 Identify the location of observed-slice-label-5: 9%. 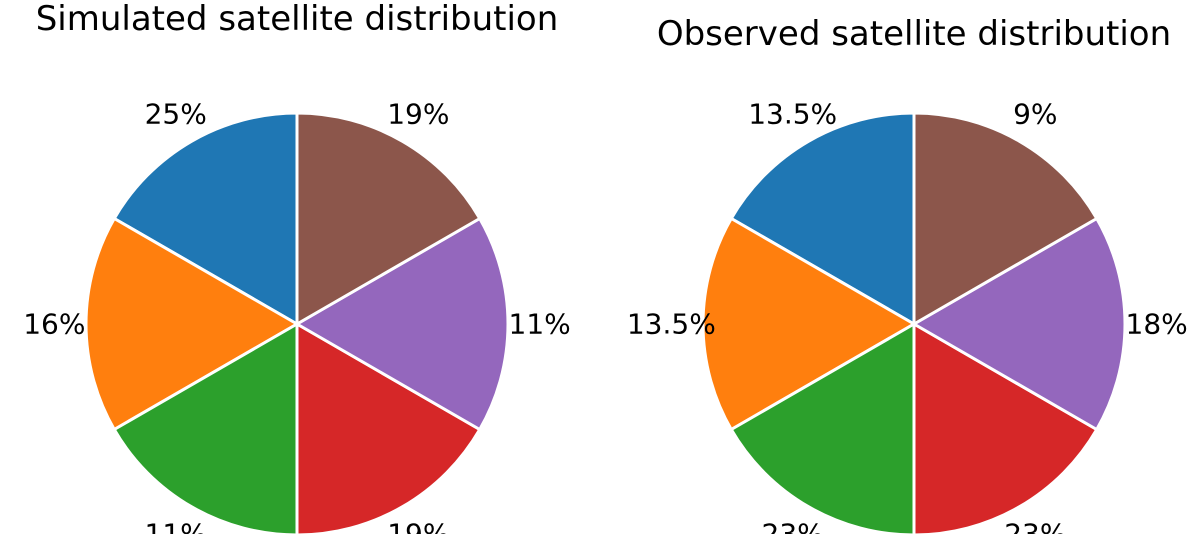
(1035, 113).